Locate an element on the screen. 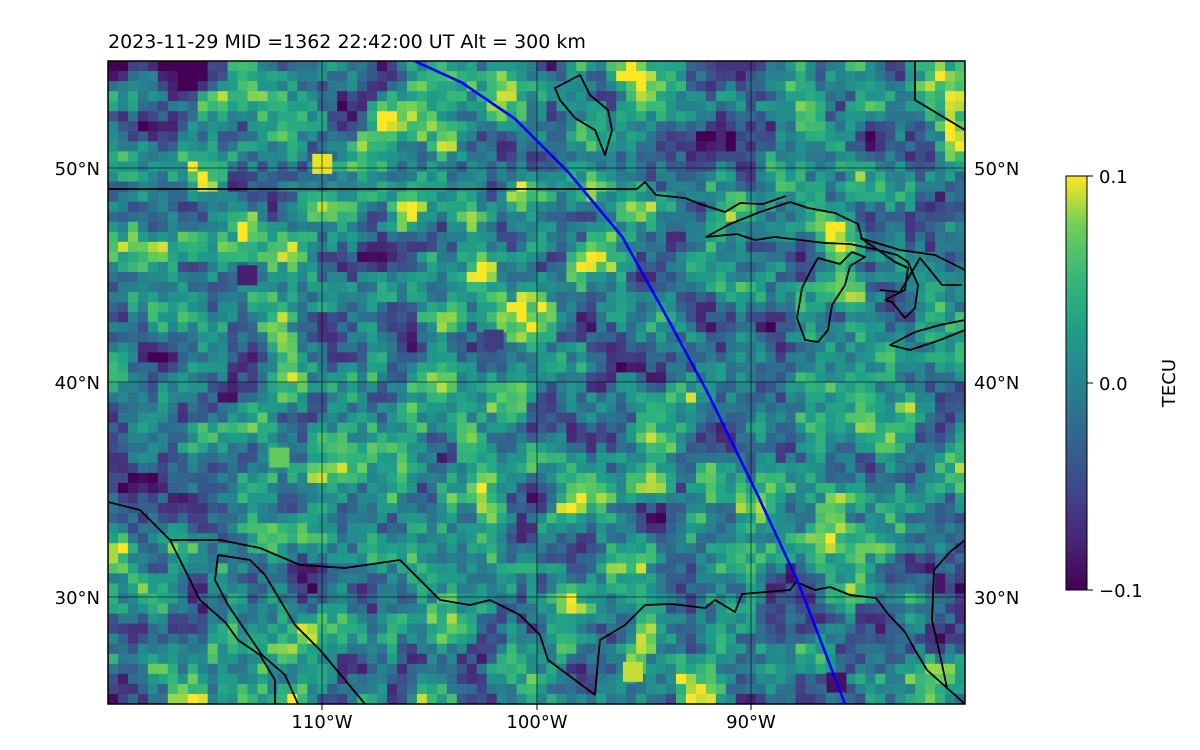 The width and height of the screenshot is (1200, 750). great-lakes-east is located at coordinates (912, 254).